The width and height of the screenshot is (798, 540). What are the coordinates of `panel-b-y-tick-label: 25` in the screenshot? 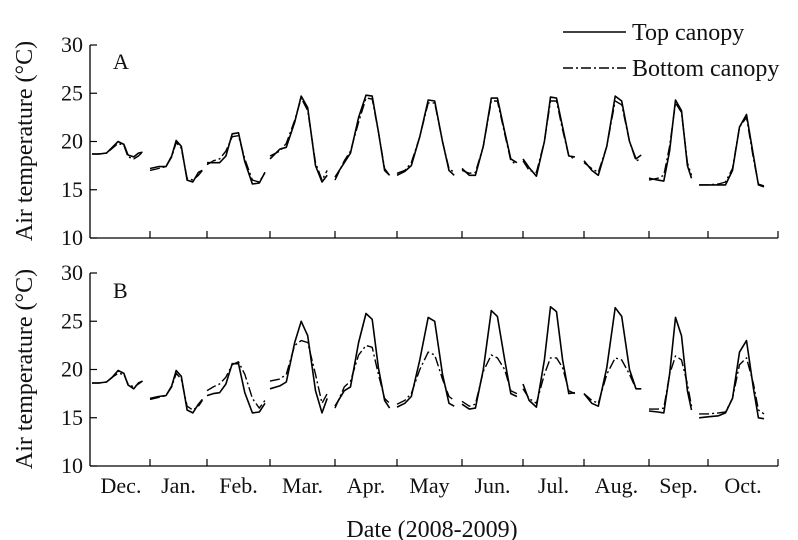 It's located at (72, 320).